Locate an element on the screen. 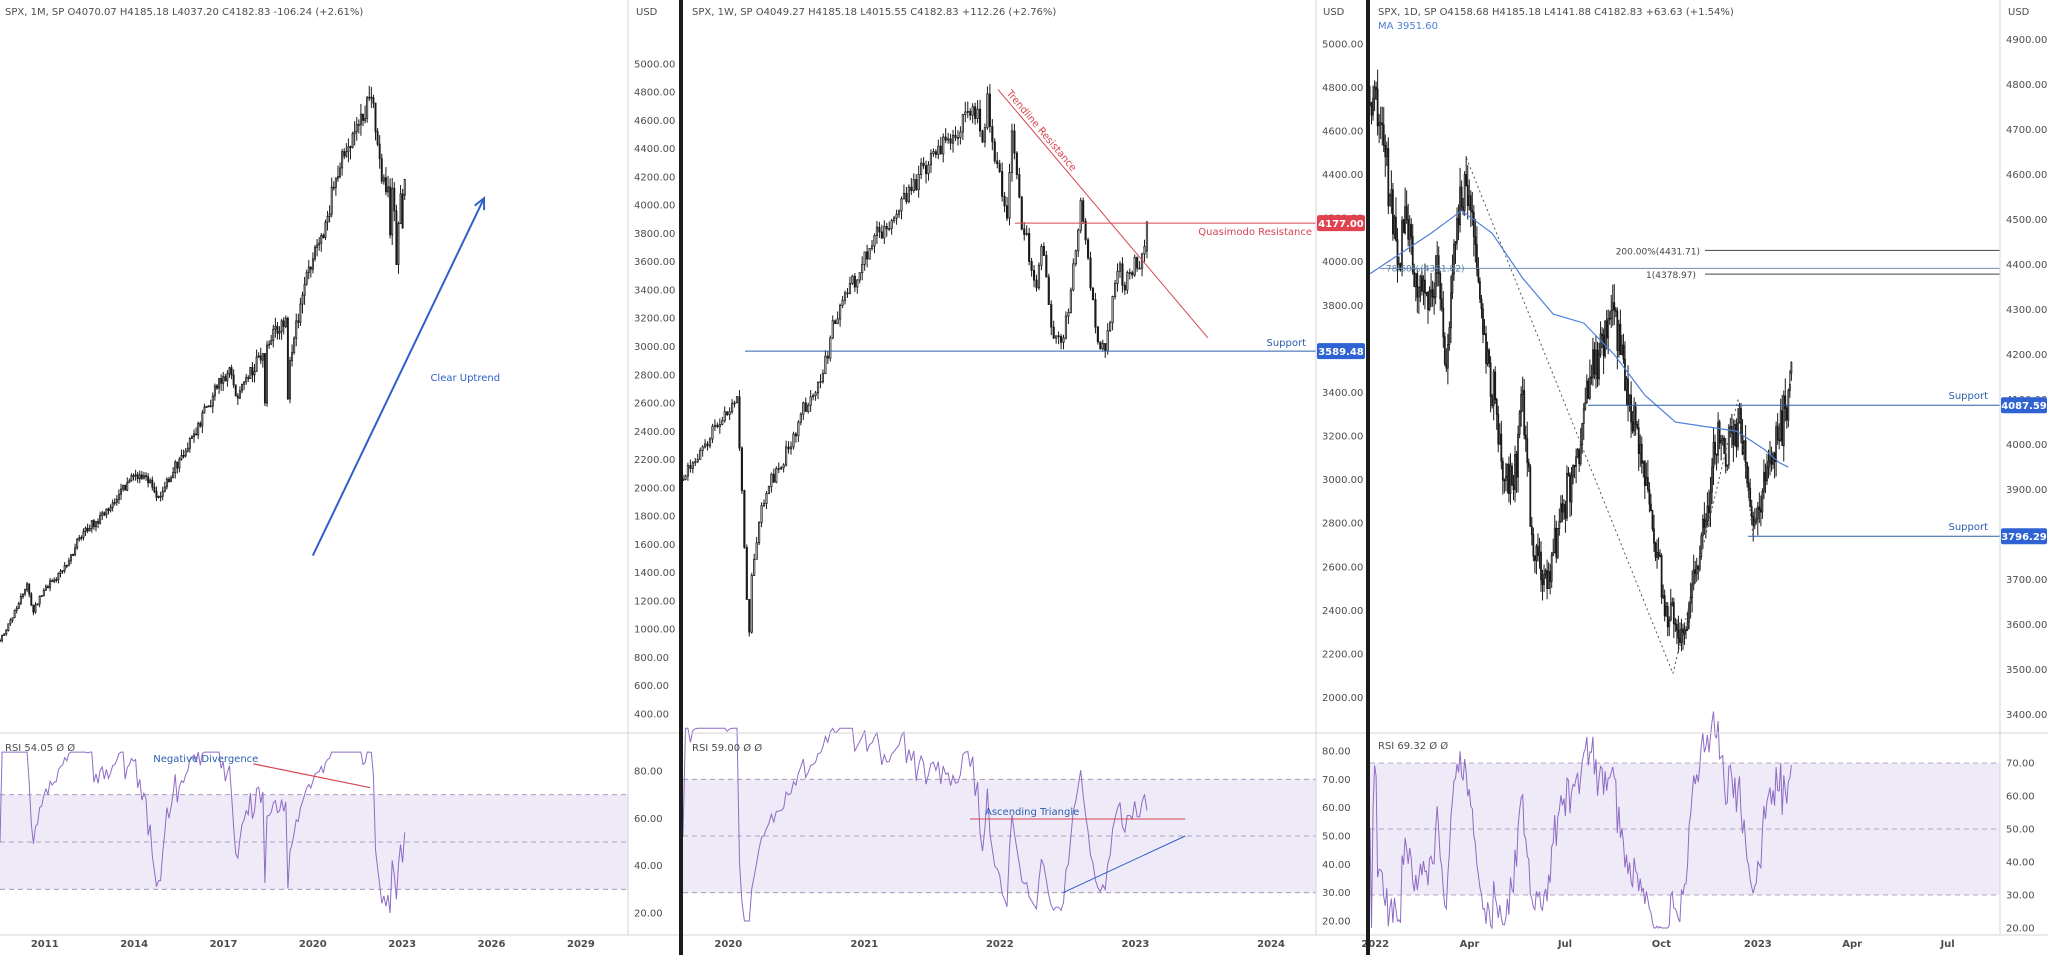  negative-divergence-line is located at coordinates (312, 776).